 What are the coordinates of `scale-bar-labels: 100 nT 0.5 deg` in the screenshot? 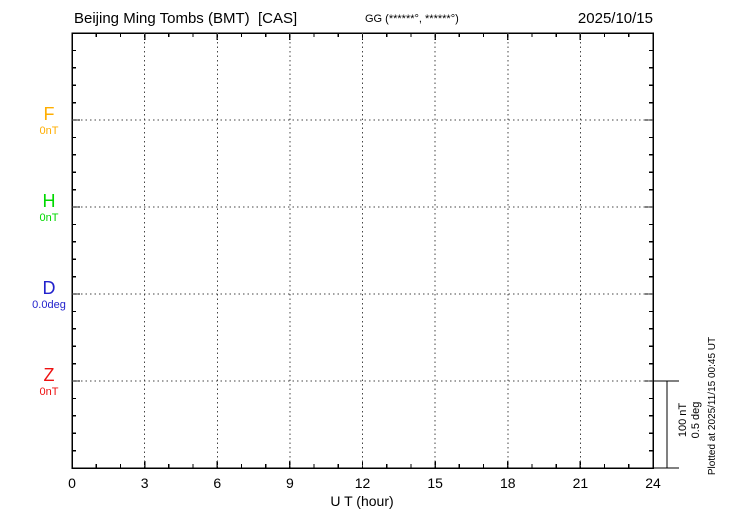 It's located at (690, 420).